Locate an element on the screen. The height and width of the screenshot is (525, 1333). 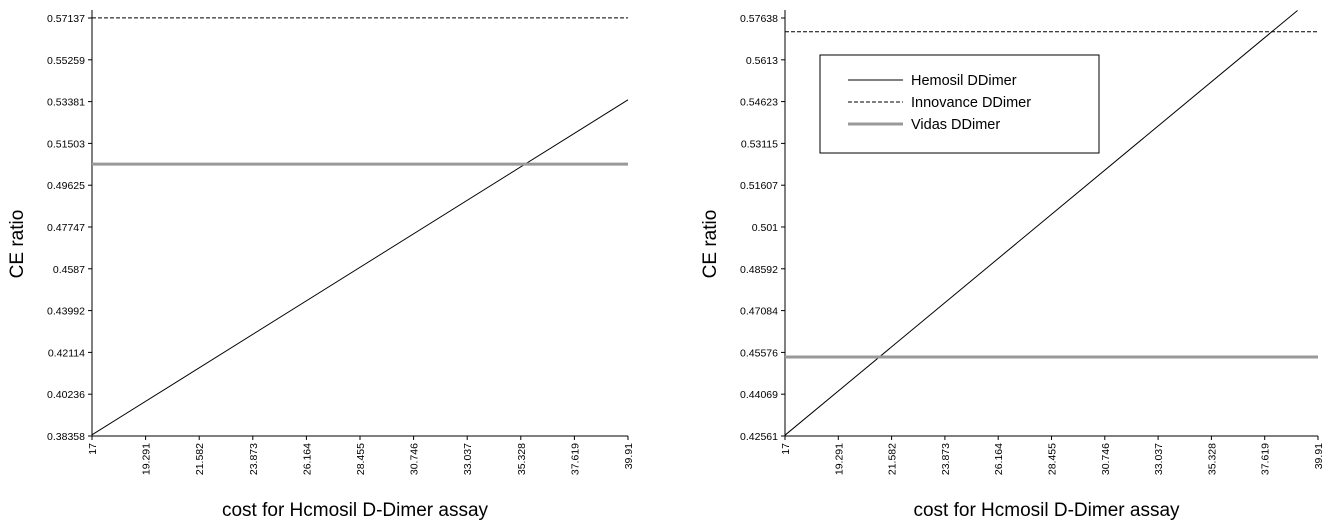
y-tick-label: 0.53115 is located at coordinates (759, 144).